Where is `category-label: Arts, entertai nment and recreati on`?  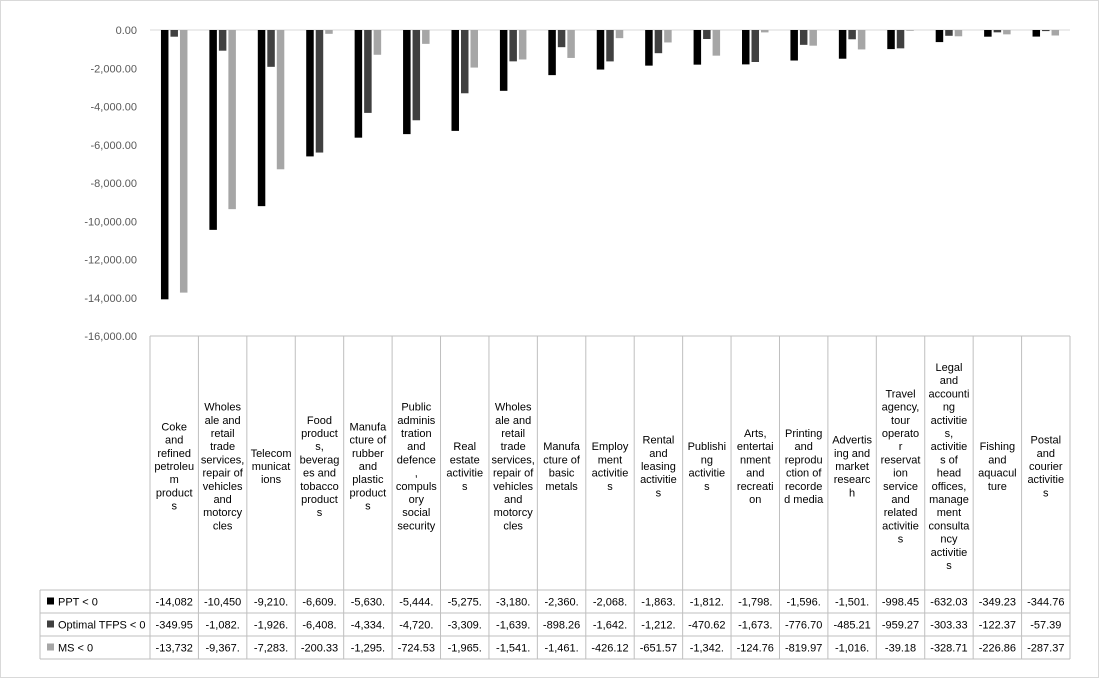 category-label: Arts, entertai nment and recreati on is located at coordinates (755, 467).